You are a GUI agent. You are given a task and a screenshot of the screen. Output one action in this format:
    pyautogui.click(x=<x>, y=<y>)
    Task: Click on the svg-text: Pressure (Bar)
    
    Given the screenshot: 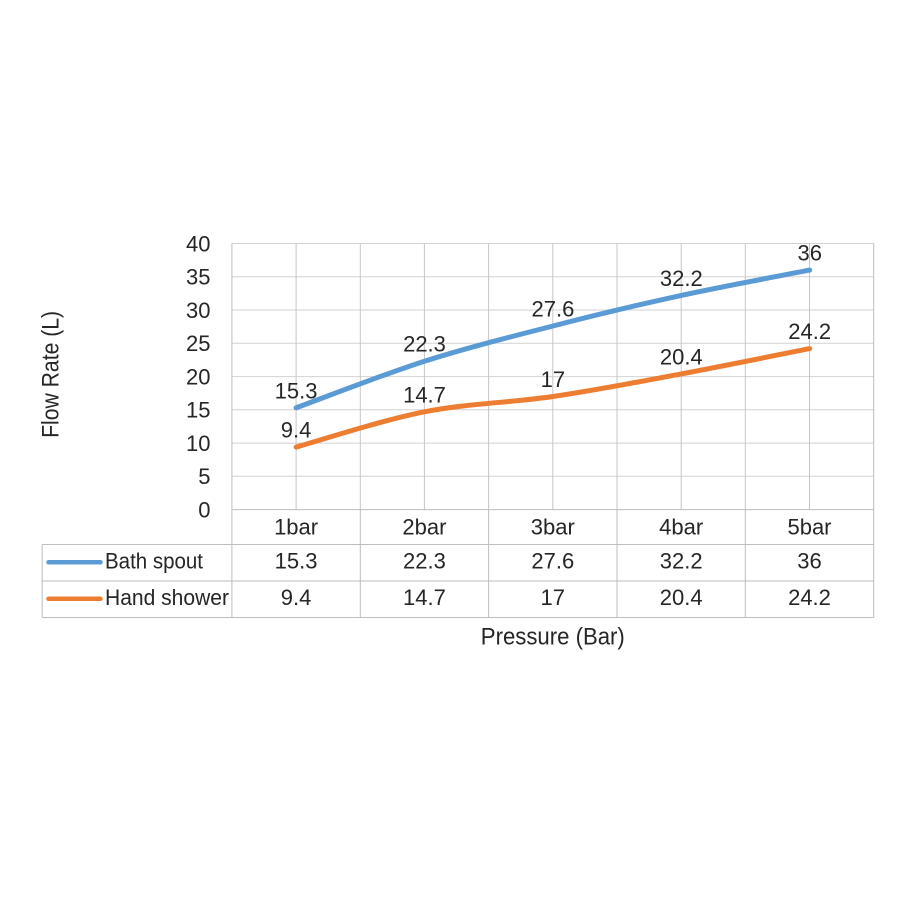 What is the action you would take?
    pyautogui.click(x=553, y=637)
    